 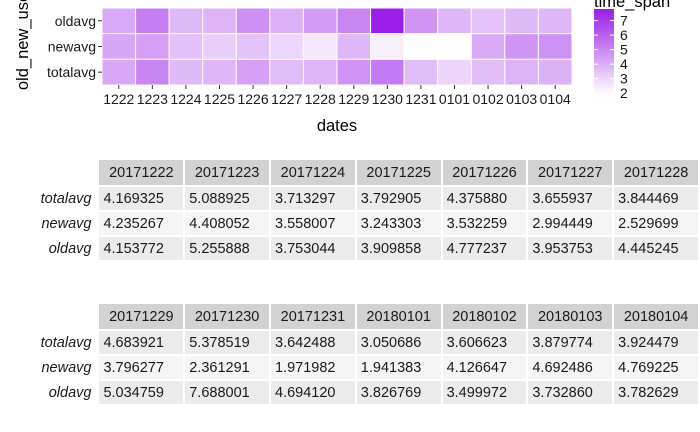 I want to click on x-tick-label: 0103, so click(x=521, y=99).